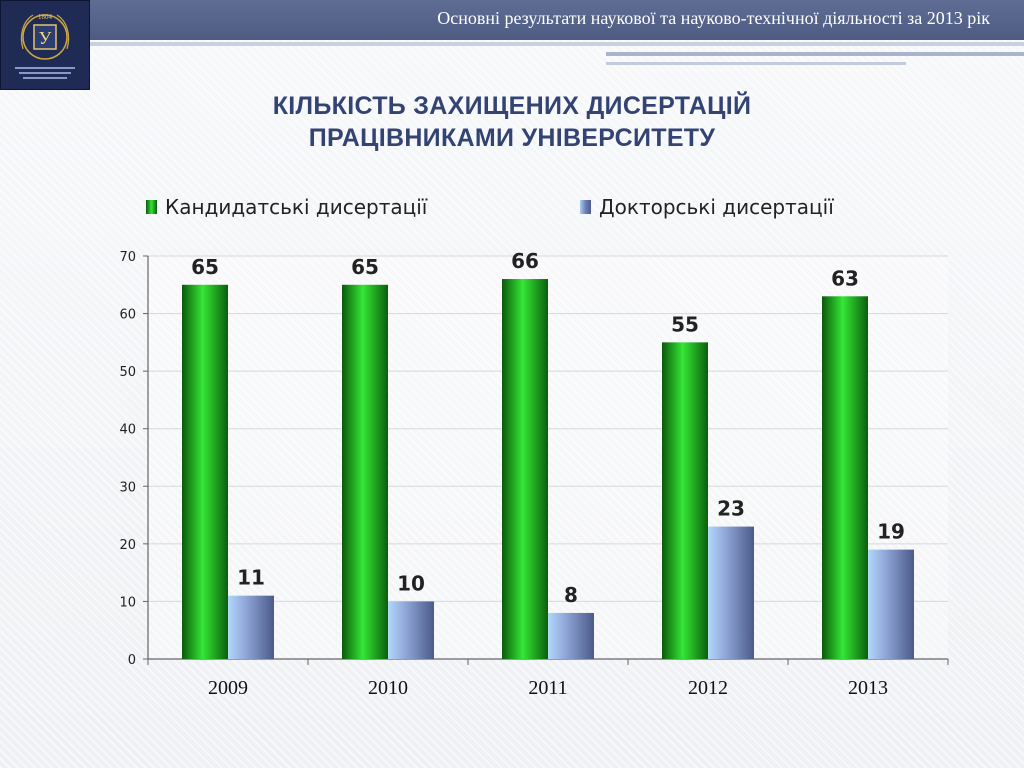  What do you see at coordinates (45, 38) in the screenshot?
I see `logo-letter: У` at bounding box center [45, 38].